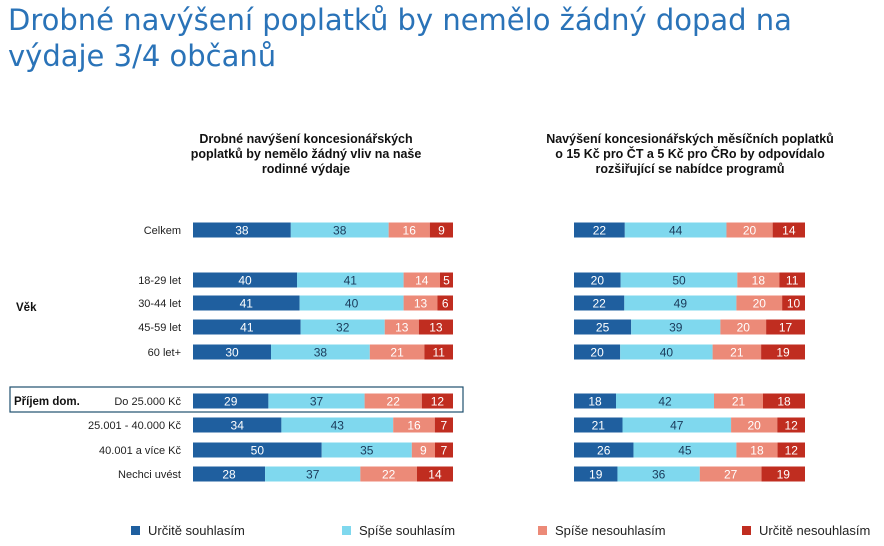 The width and height of the screenshot is (884, 546). I want to click on data-label: 25, so click(603, 328).